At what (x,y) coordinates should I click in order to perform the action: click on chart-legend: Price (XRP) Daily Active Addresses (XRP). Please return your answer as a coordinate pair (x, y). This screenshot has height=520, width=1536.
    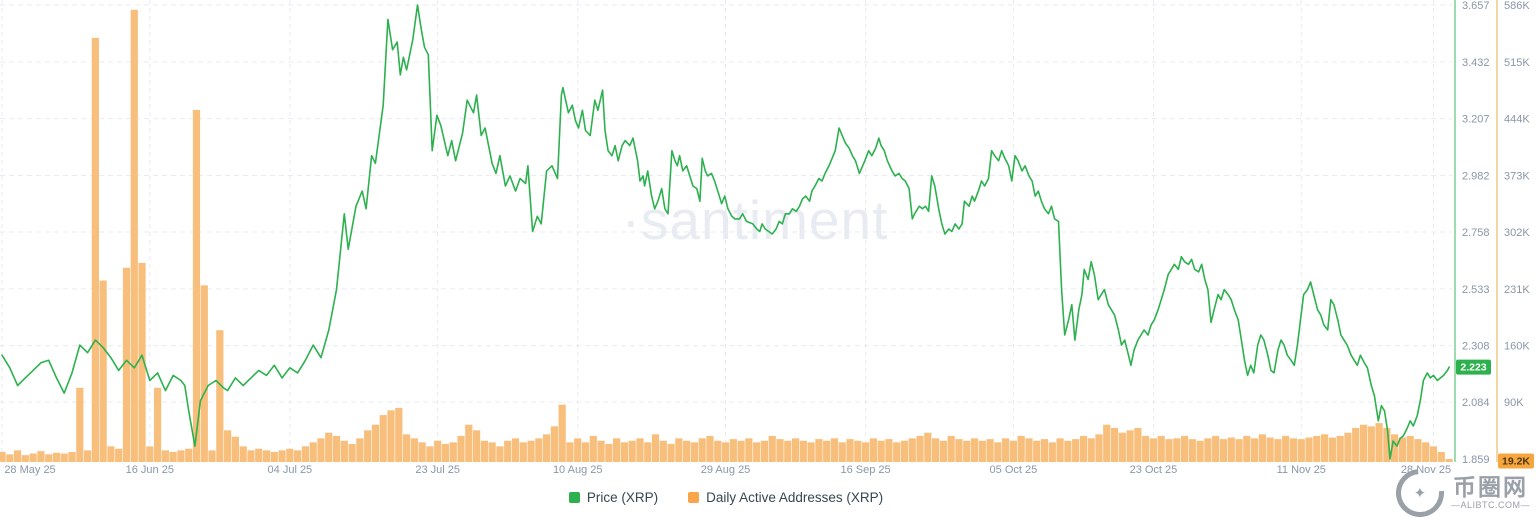
    Looking at the image, I should click on (726, 497).